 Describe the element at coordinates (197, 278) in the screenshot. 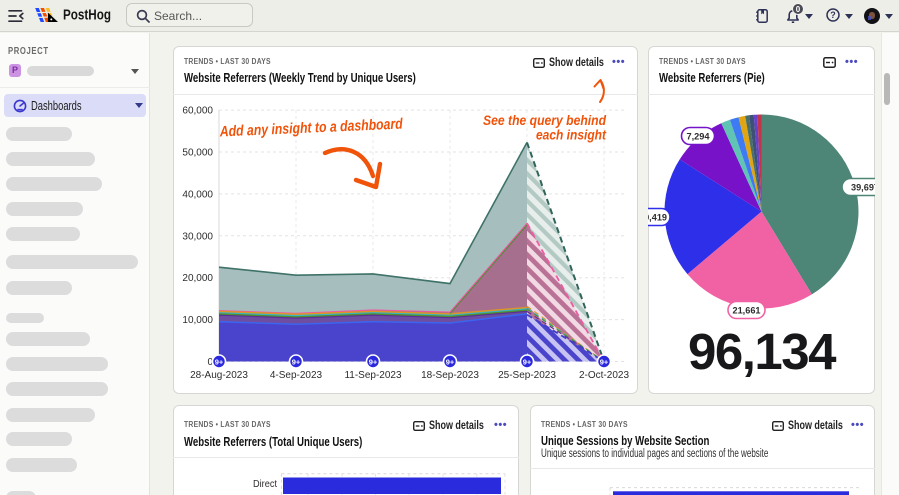

I see `svg-text: 20,000` at that location.